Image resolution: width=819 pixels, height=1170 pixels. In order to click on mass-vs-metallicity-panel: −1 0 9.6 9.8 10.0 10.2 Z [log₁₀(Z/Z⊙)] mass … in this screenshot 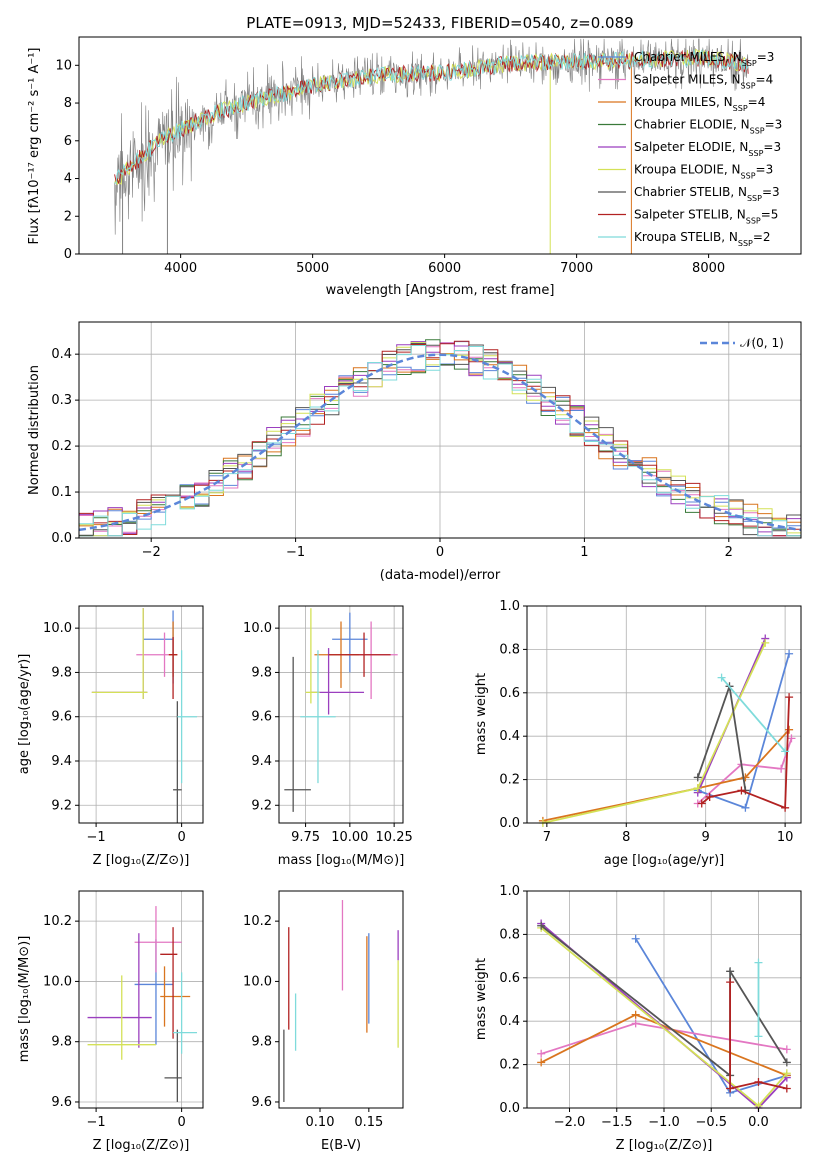, I will do `click(110, 1021)`.